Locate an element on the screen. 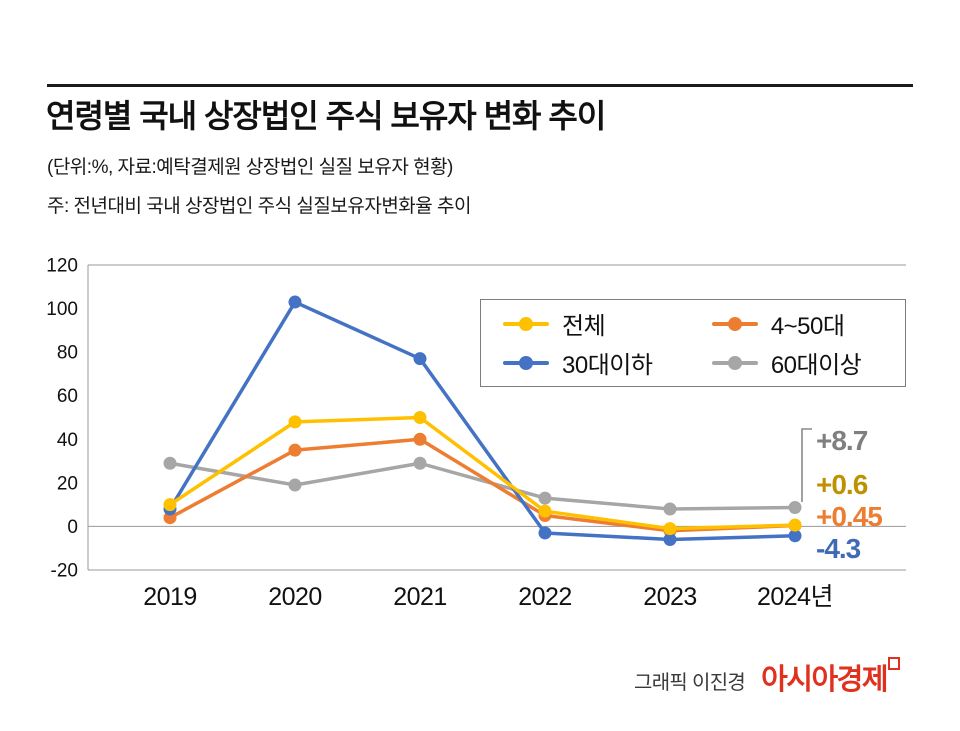 Image resolution: width=960 pixels, height=731 pixels. x-tick-label: 2020 is located at coordinates (295, 597).